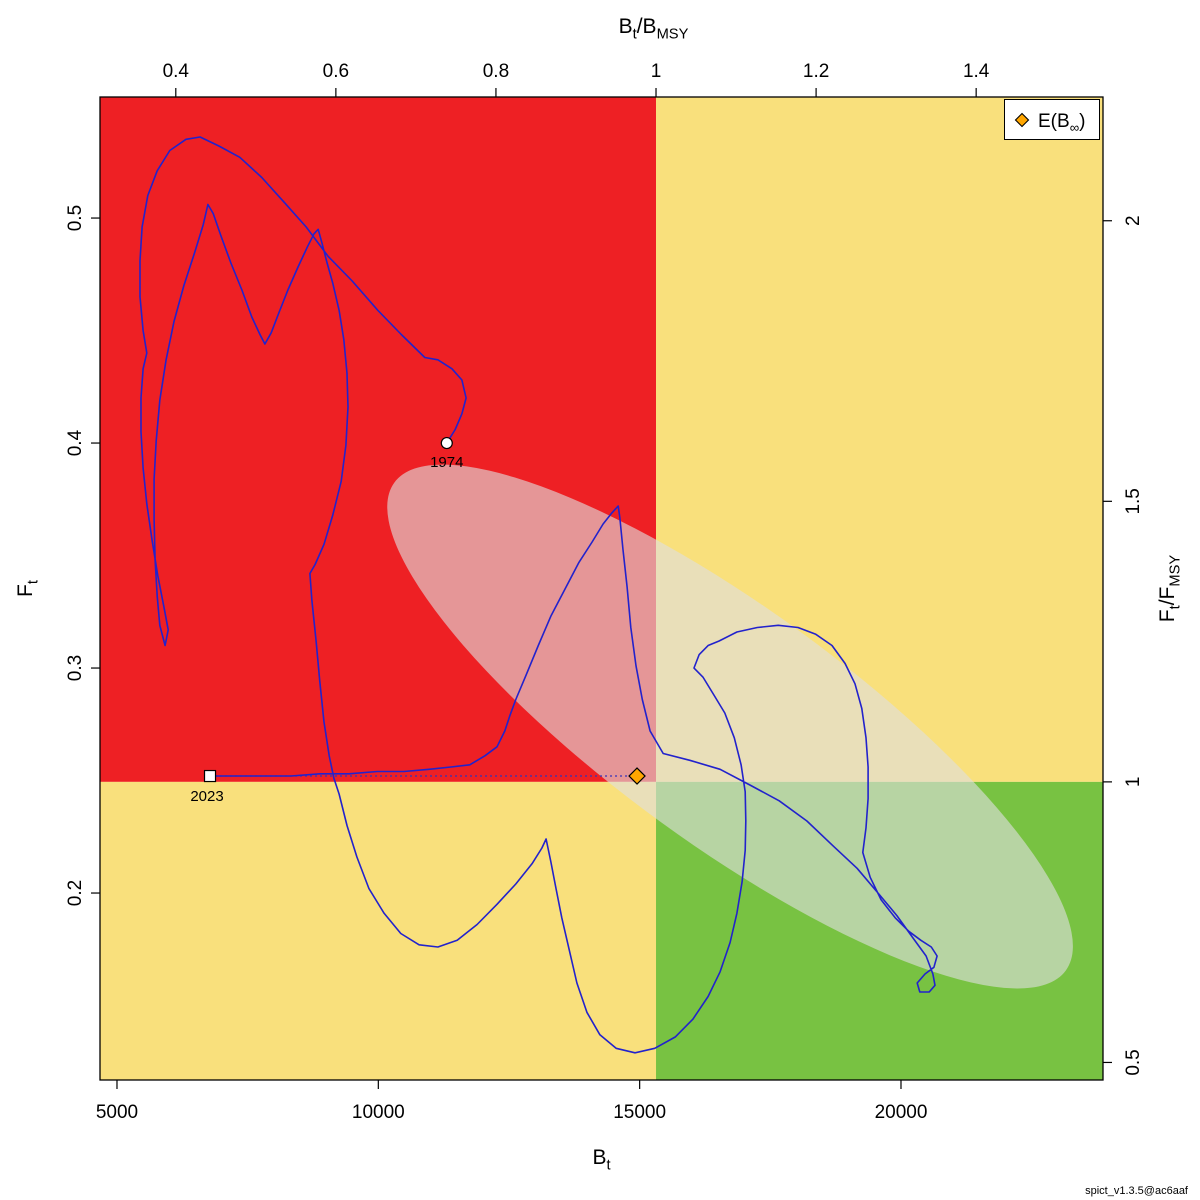 The height and width of the screenshot is (1200, 1200). What do you see at coordinates (82, 555) in the screenshot?
I see `y-axis-left: 0.2 0.3 0.4 0.5` at bounding box center [82, 555].